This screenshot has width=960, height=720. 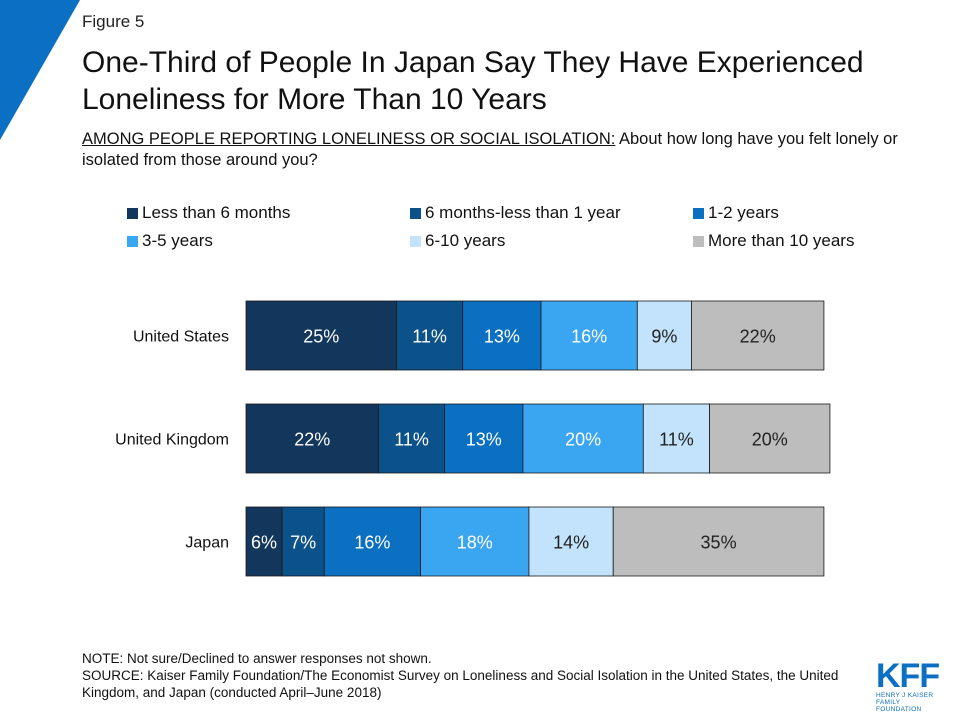 What do you see at coordinates (181, 337) in the screenshot?
I see `category-label: United States` at bounding box center [181, 337].